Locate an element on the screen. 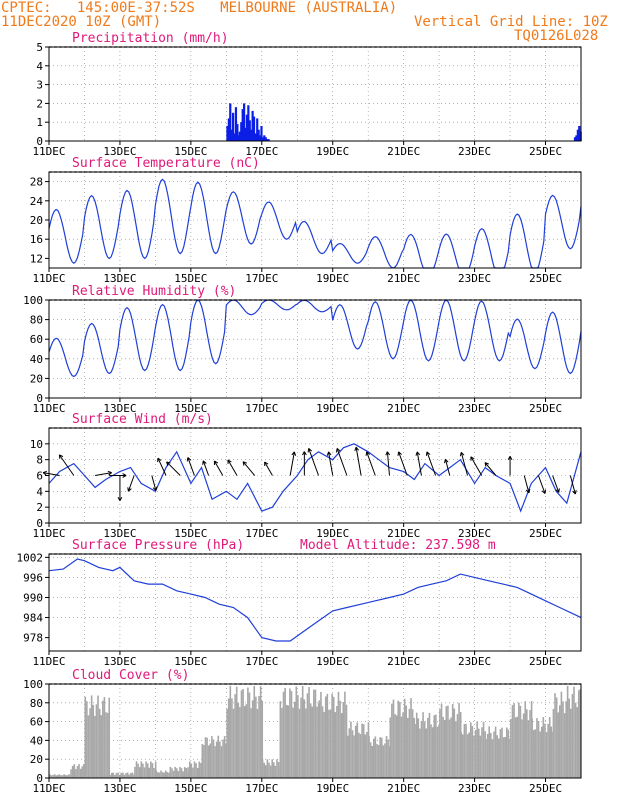 The height and width of the screenshot is (800, 618). humidity-xtick-label: 25DEC is located at coordinates (545, 408).